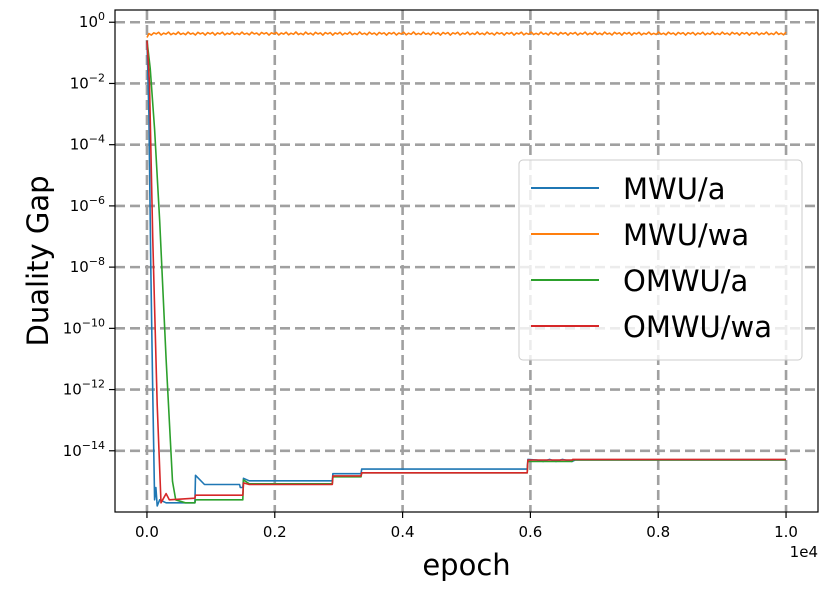  Describe the element at coordinates (92, 20) in the screenshot. I see `y-tick-label: 10⁰` at that location.